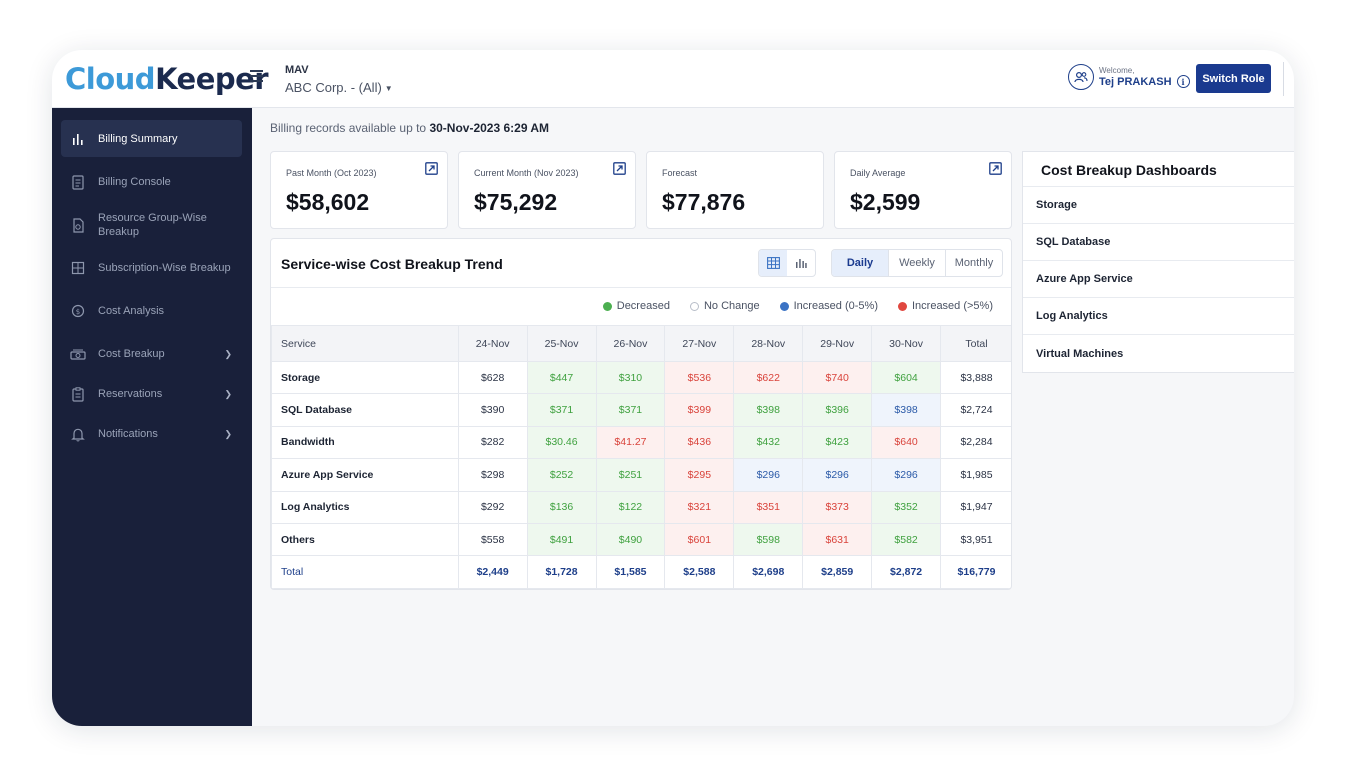 The image size is (1346, 780). What do you see at coordinates (392, 264) in the screenshot?
I see `trend-title: Service-wise Cost Breakup Trend` at bounding box center [392, 264].